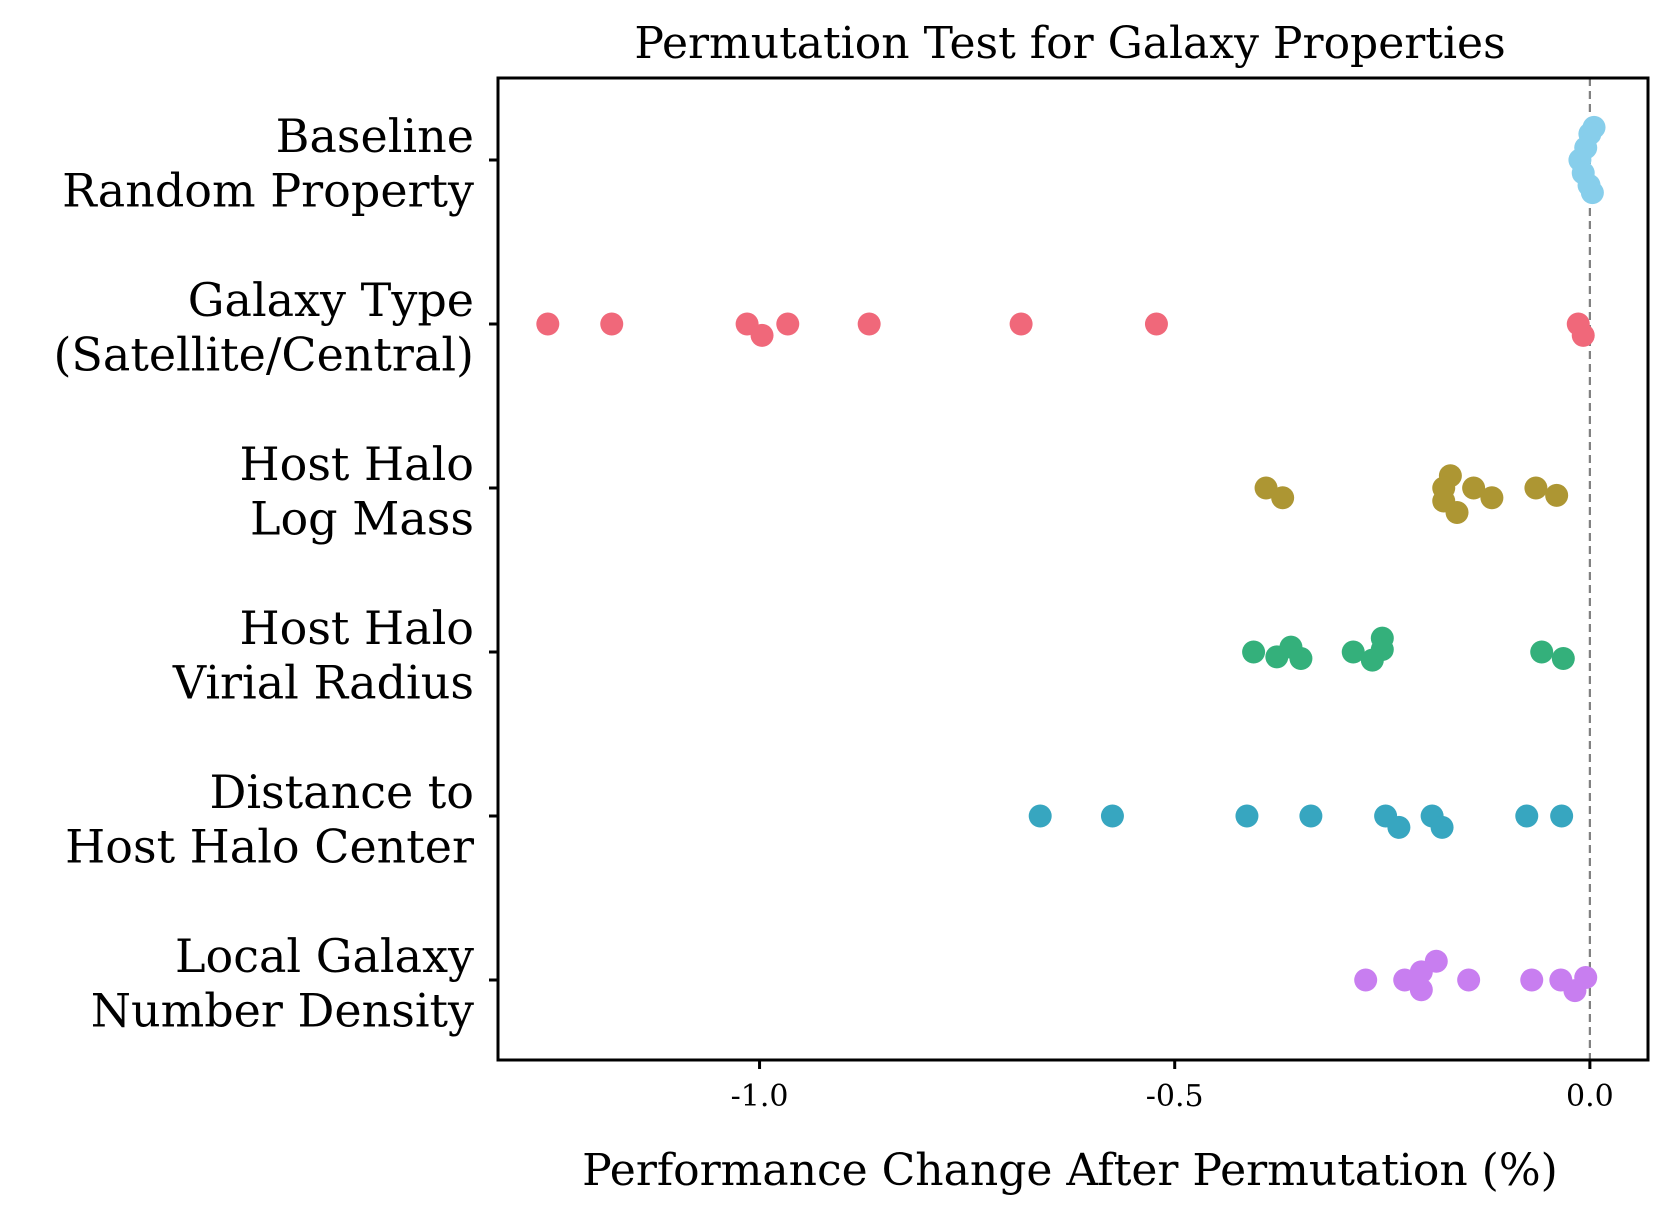  I want to click on y-tick-label: Local Galaxy Number Density, so click(282, 983).